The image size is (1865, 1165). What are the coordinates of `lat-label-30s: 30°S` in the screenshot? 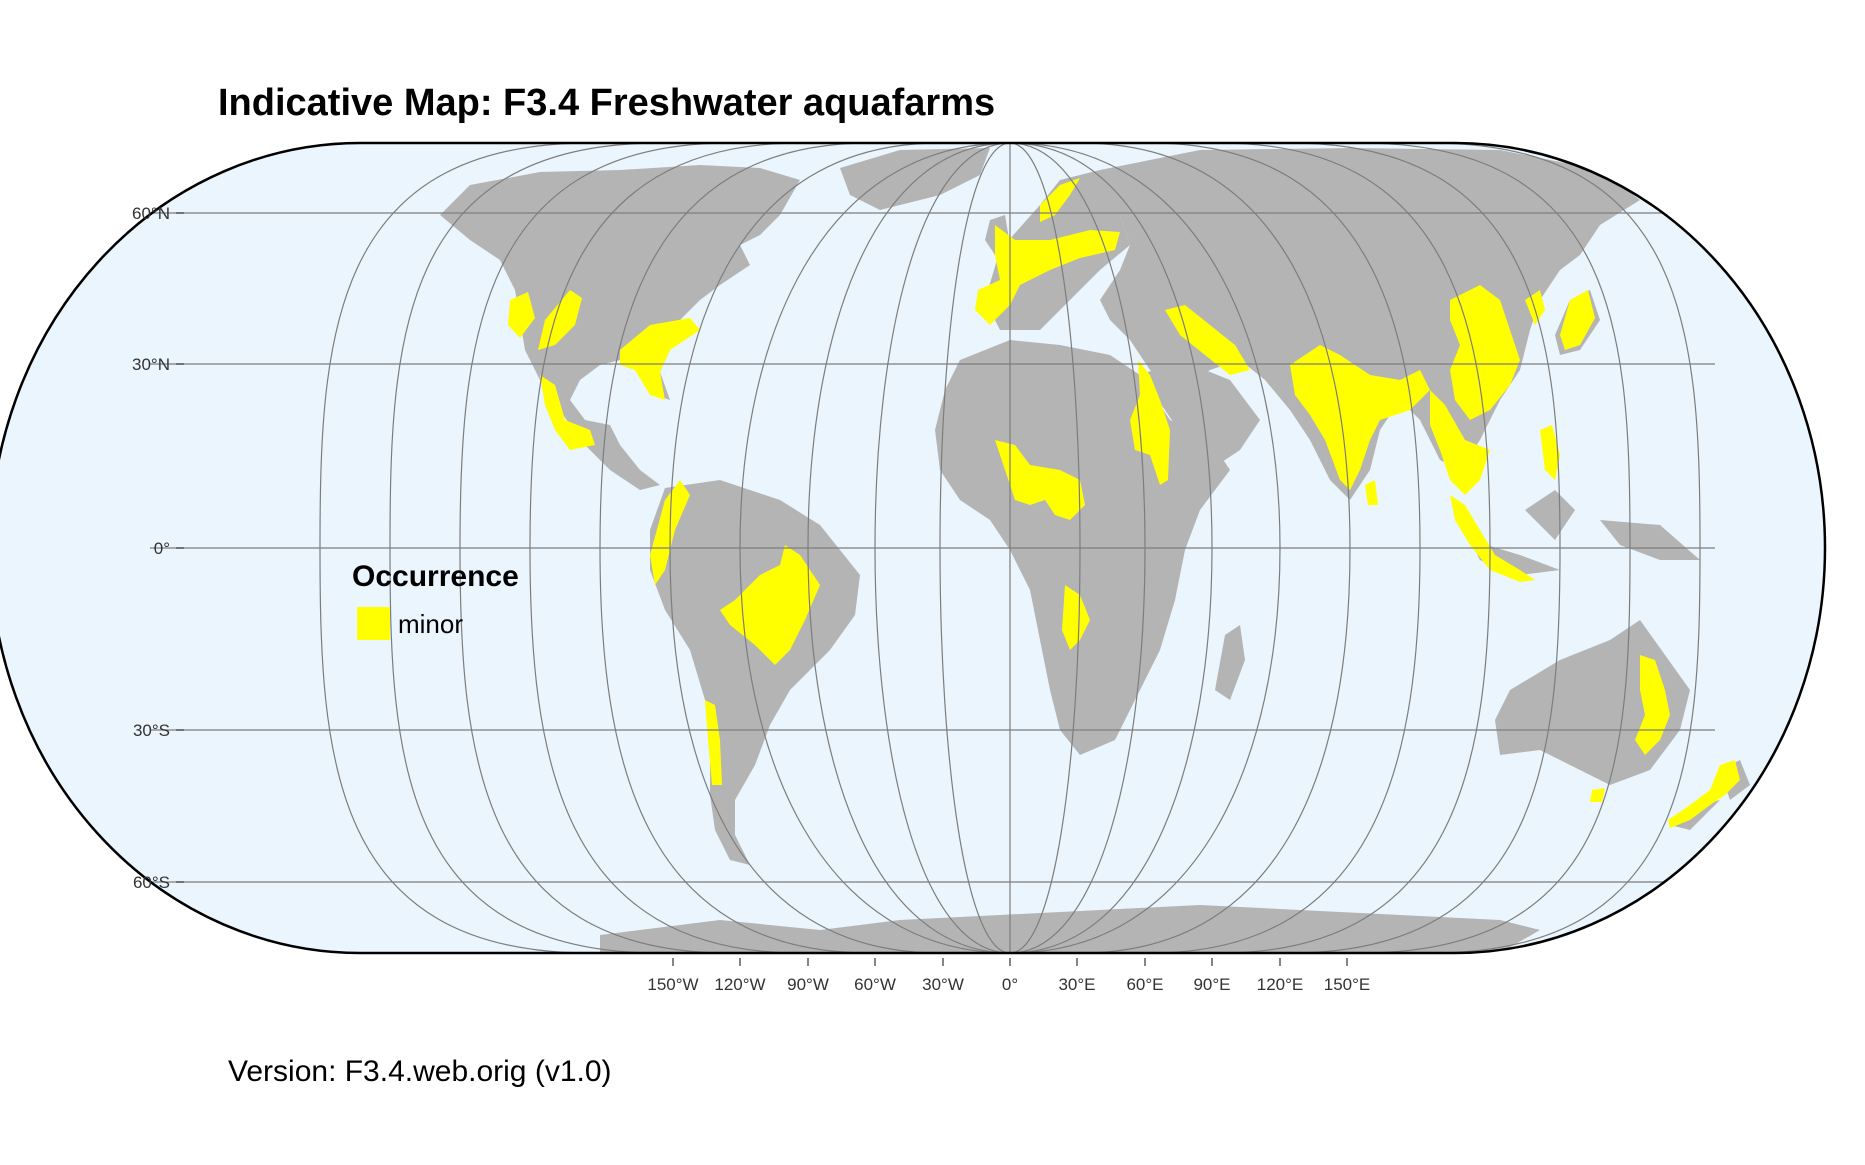 It's located at (151, 730).